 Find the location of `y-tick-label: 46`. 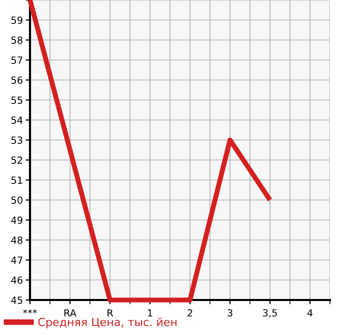

y-tick-label: 46 is located at coordinates (16, 280).